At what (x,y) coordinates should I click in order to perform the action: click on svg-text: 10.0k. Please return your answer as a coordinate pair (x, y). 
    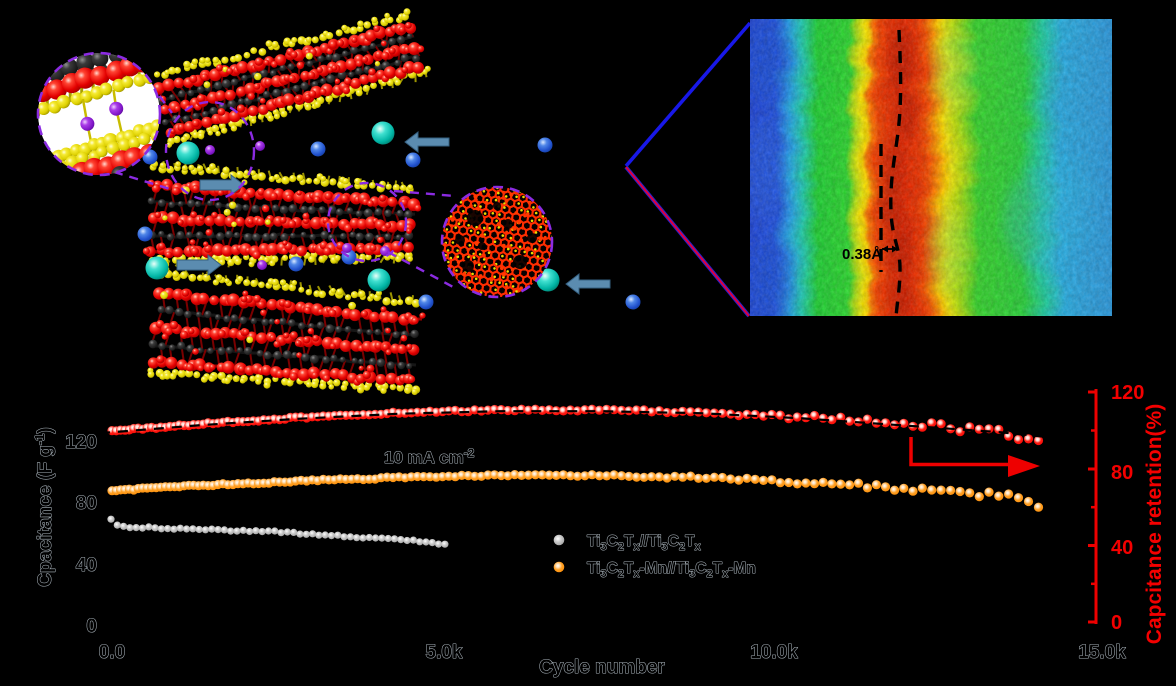
    Looking at the image, I should click on (774, 652).